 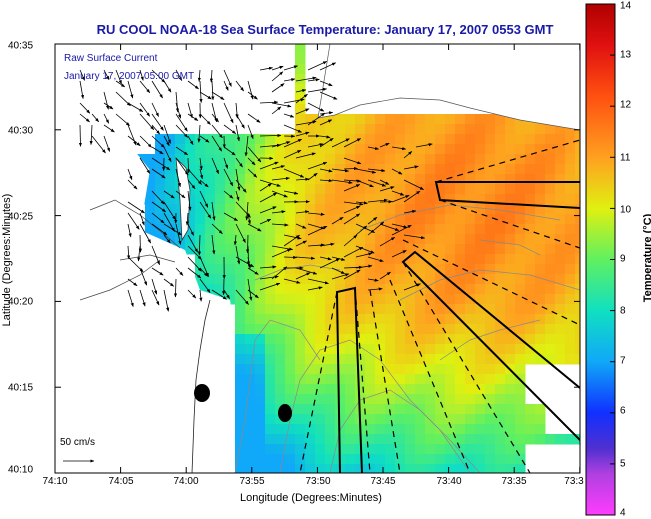 I want to click on buoy-marker, so click(x=202, y=393).